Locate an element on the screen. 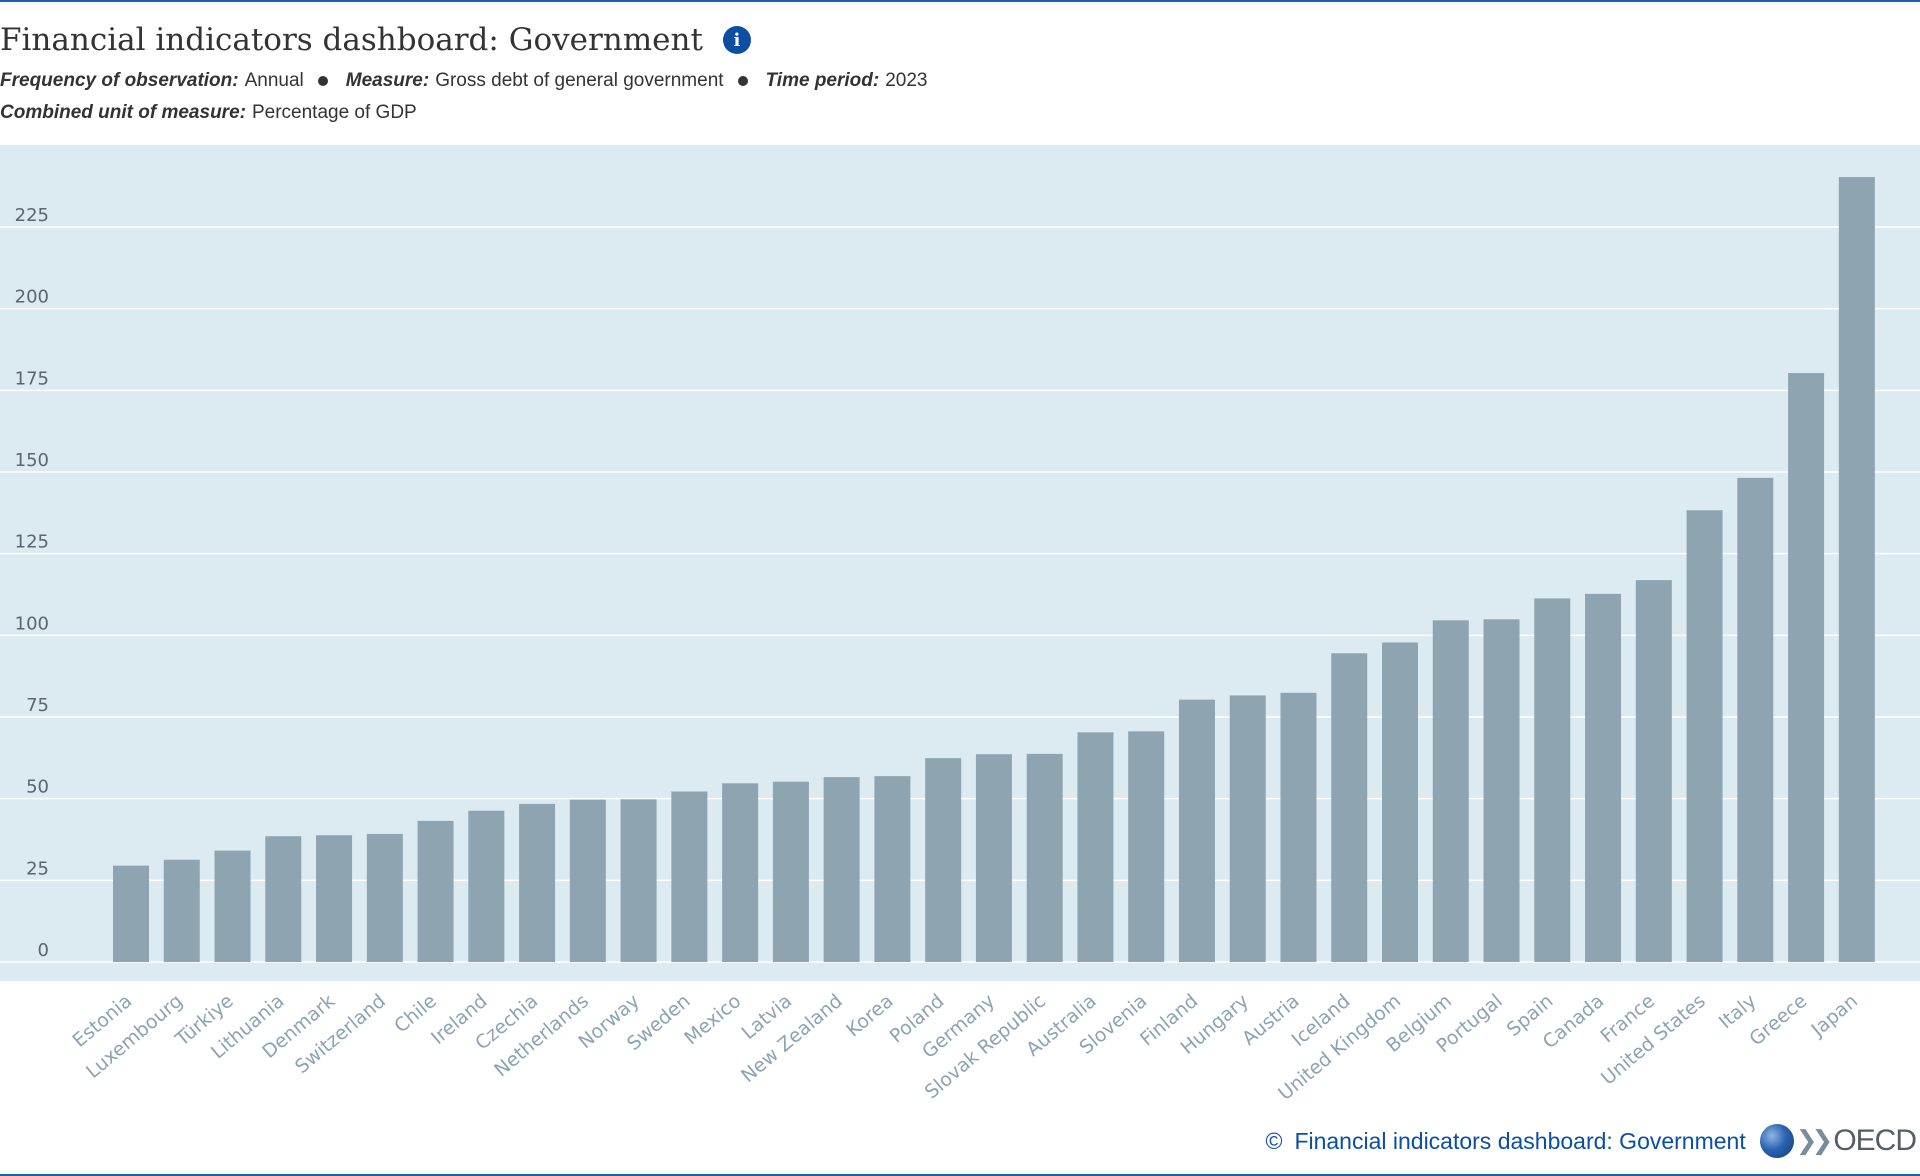  y-tick-label: 100 is located at coordinates (32, 623).